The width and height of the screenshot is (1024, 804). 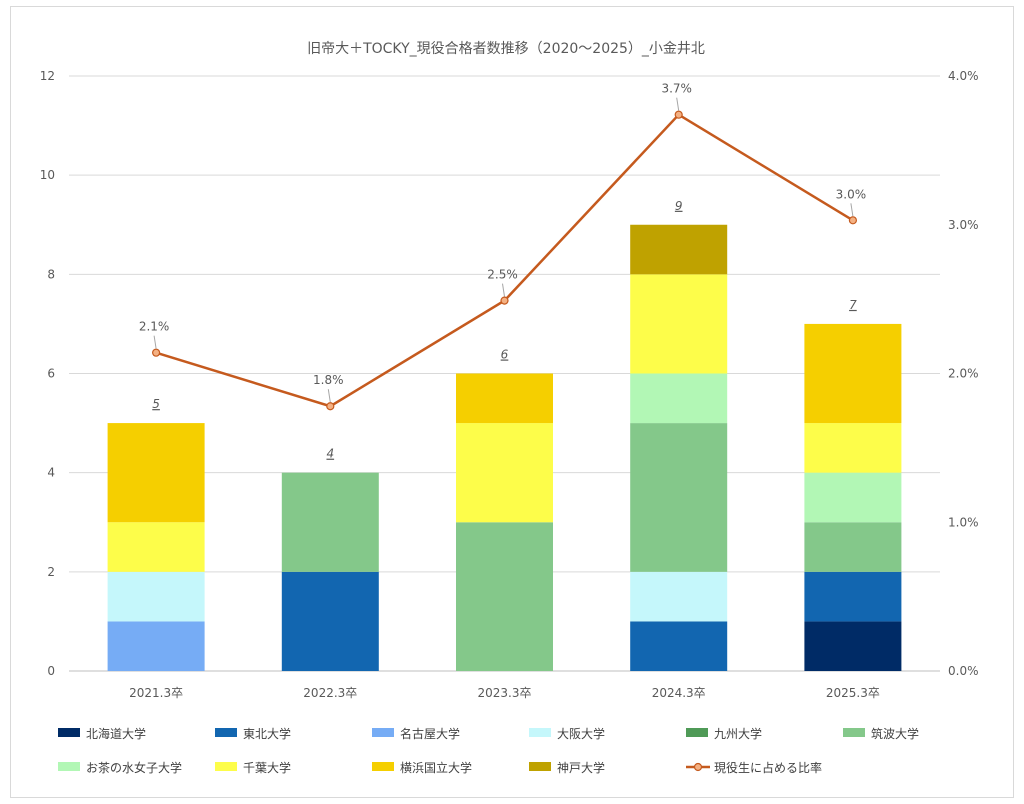 I want to click on x-tick-label: 2021.3卒, so click(x=156, y=693).